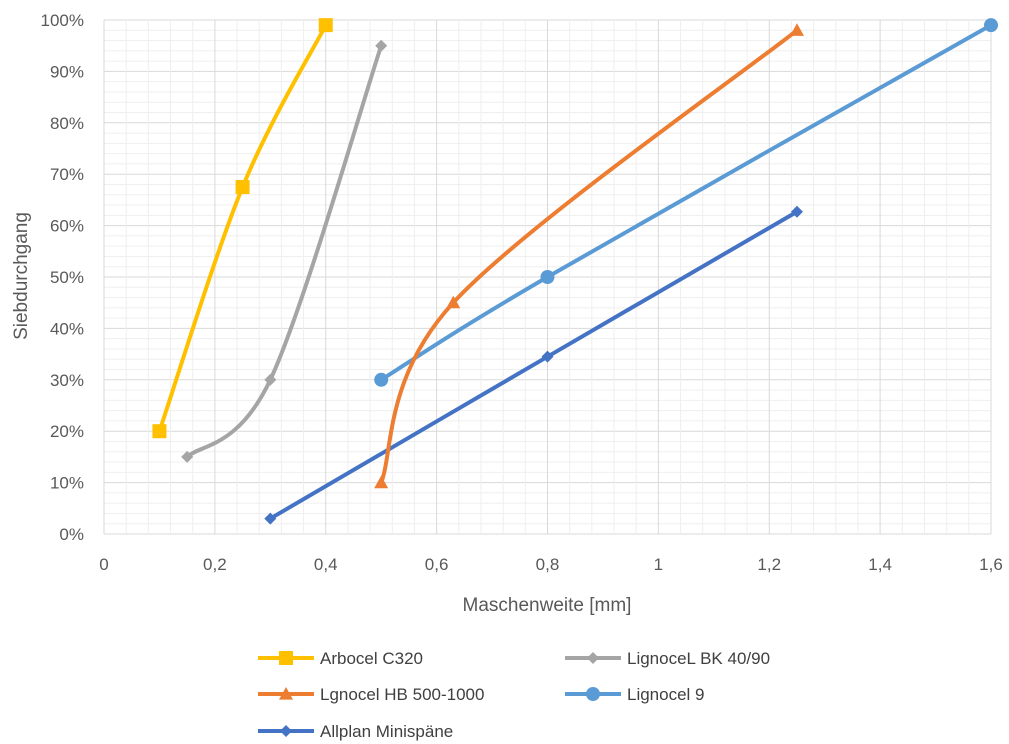  Describe the element at coordinates (371, 658) in the screenshot. I see `legend-label: Arbocel C320` at that location.